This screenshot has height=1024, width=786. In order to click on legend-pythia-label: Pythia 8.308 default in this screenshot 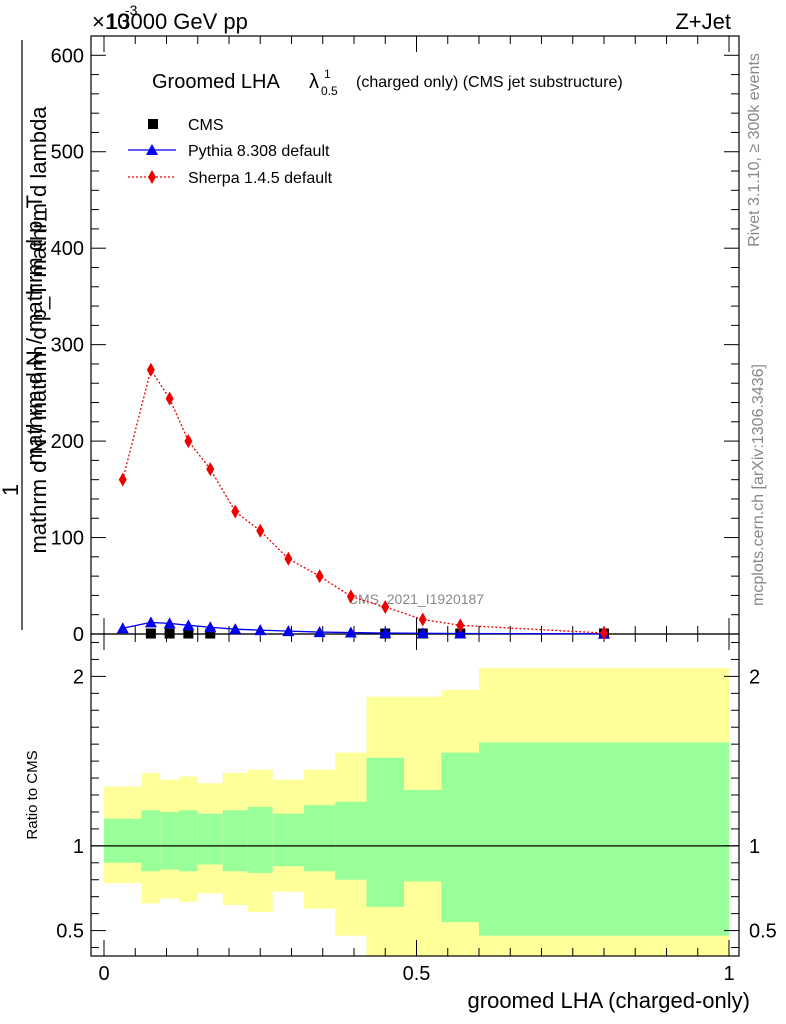, I will do `click(259, 151)`.